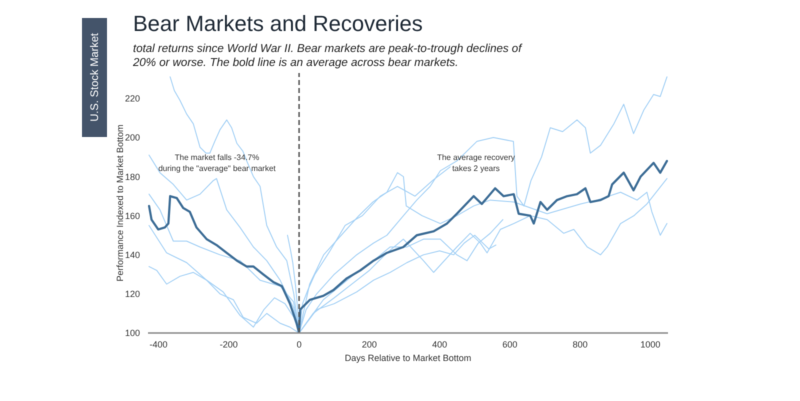 The width and height of the screenshot is (800, 401). I want to click on x-tick-label: 0, so click(299, 344).